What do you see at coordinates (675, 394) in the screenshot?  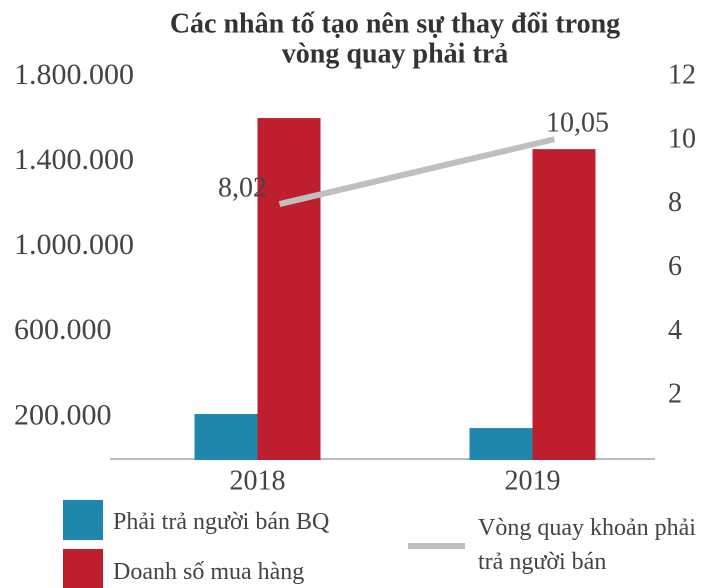 I see `y2-tick-label: 2` at bounding box center [675, 394].